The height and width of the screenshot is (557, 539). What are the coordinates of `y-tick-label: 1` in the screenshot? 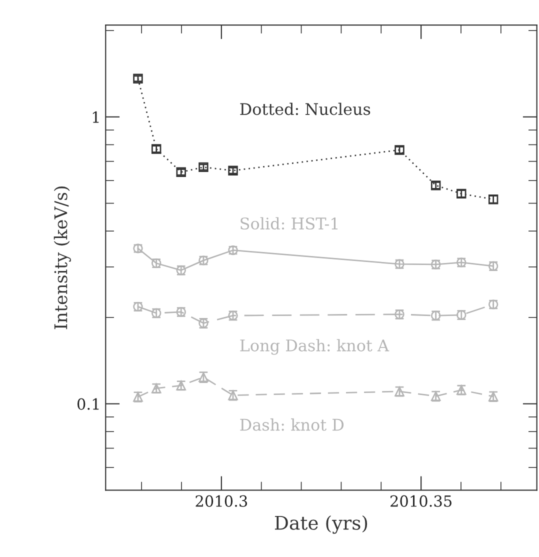 It's located at (95, 117).